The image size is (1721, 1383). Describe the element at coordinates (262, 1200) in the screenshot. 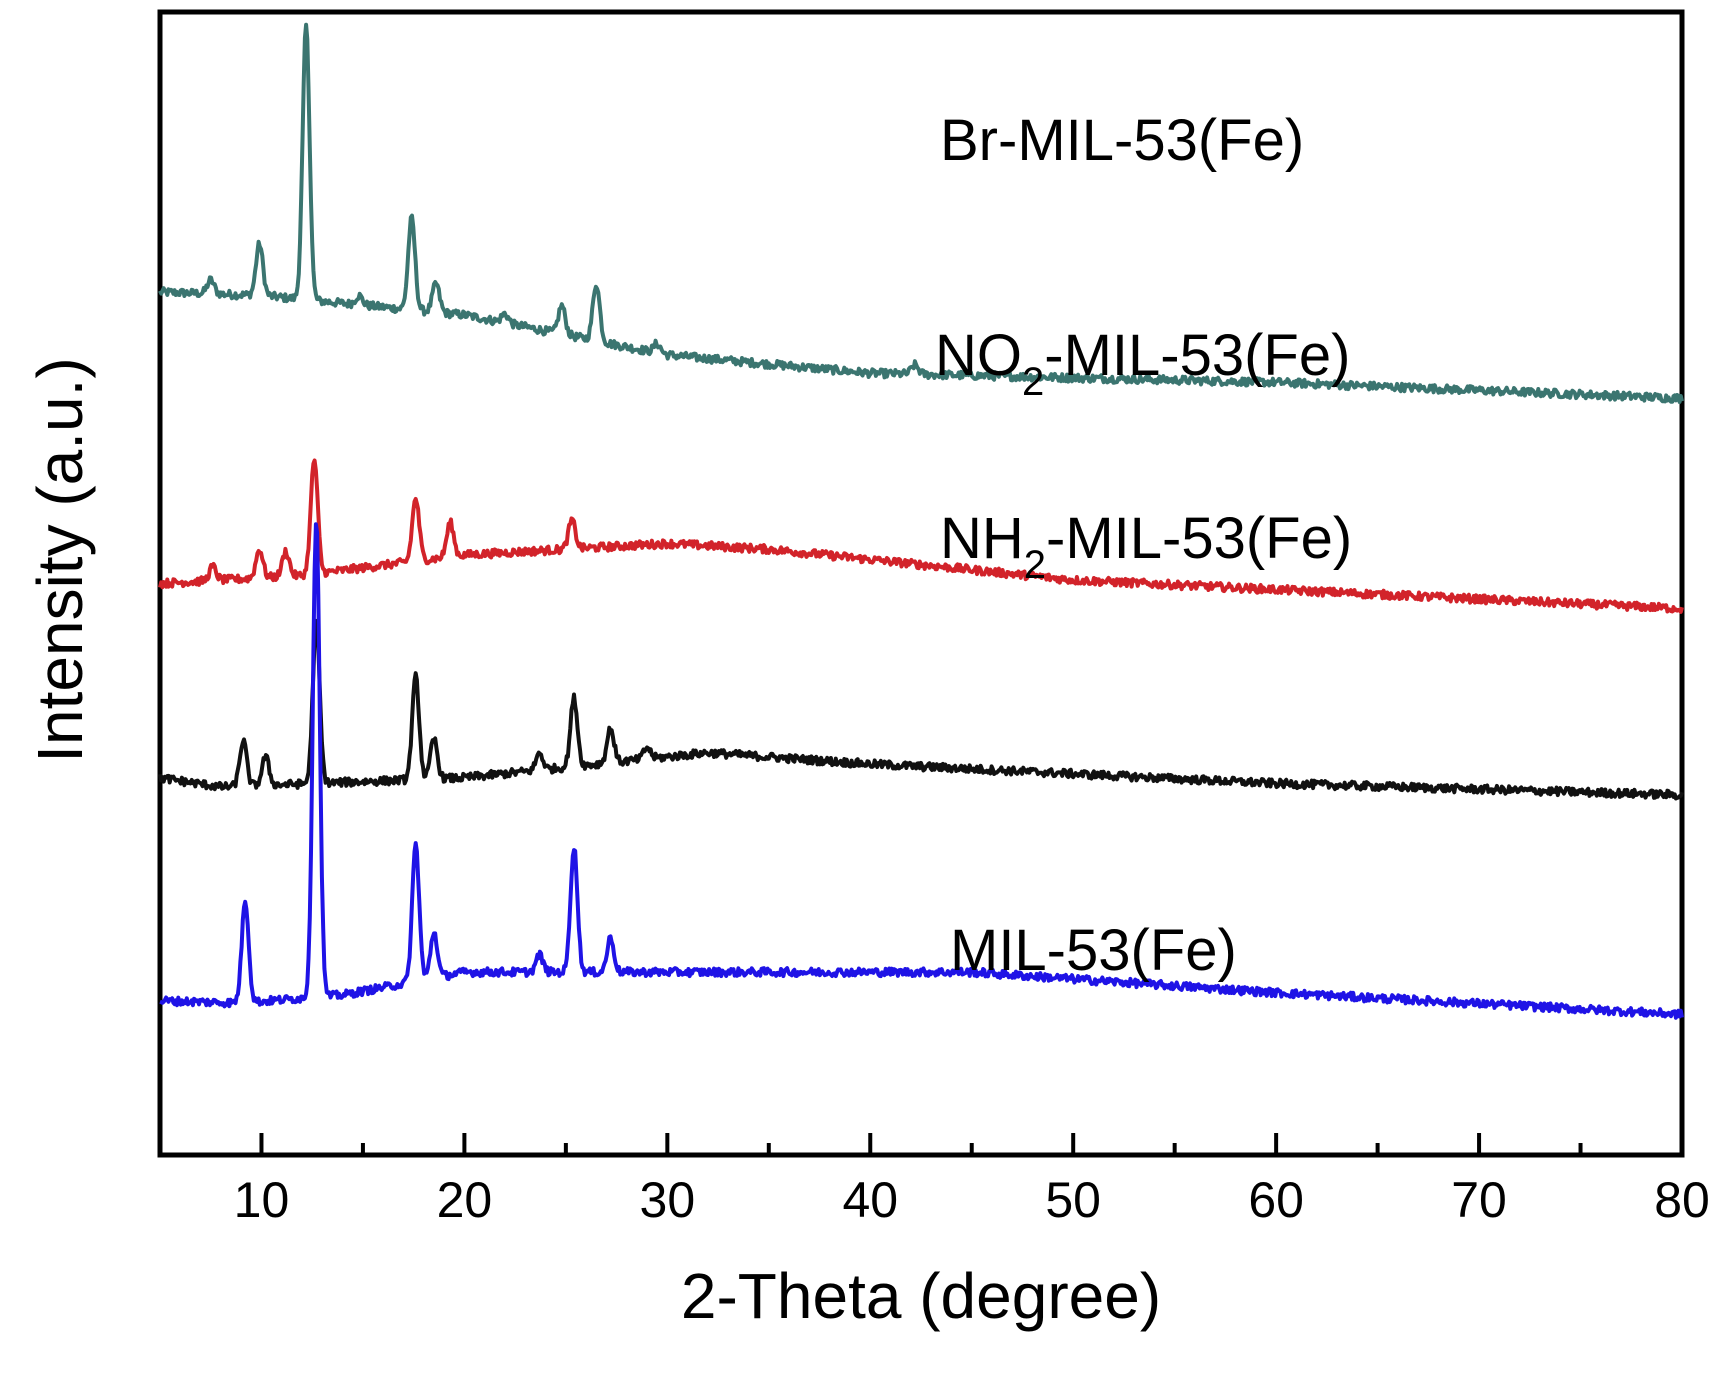

I see `x-tick-label: 10` at that location.